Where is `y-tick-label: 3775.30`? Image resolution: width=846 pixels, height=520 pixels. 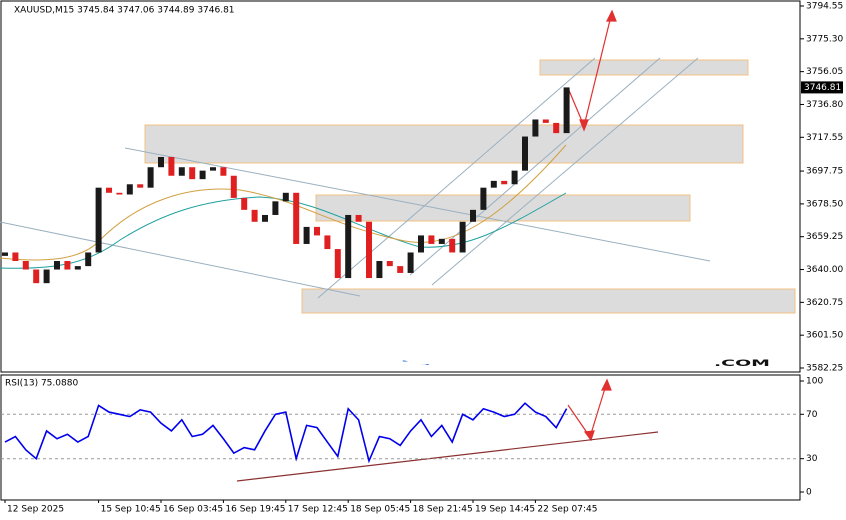
y-tick-label: 3775.30 is located at coordinates (824, 39).